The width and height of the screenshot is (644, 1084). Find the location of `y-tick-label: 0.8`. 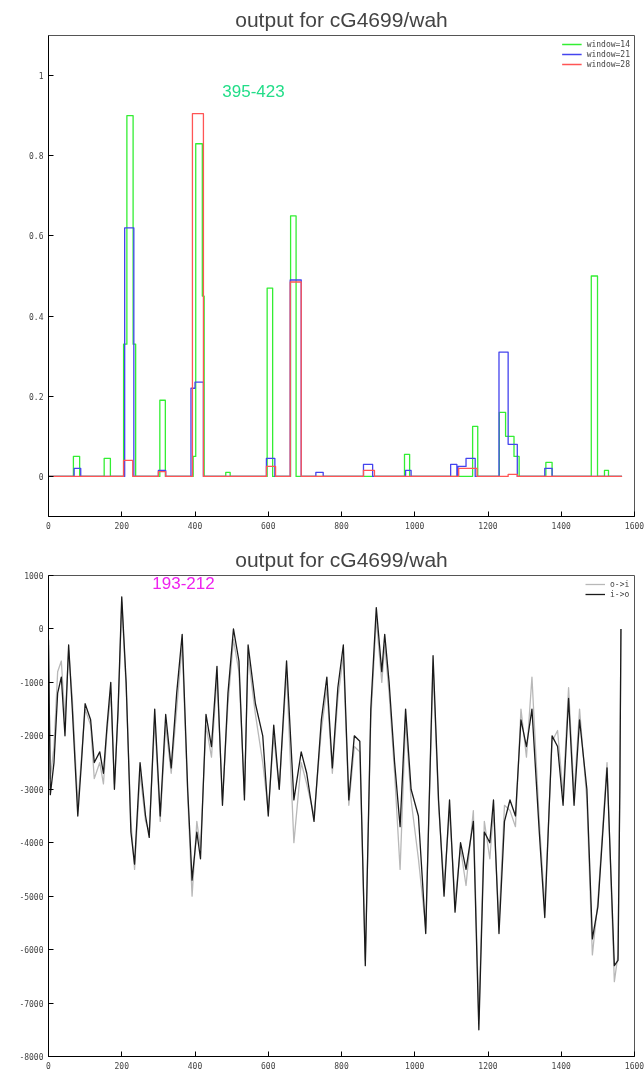

y-tick-label: 0.8 is located at coordinates (36, 157).